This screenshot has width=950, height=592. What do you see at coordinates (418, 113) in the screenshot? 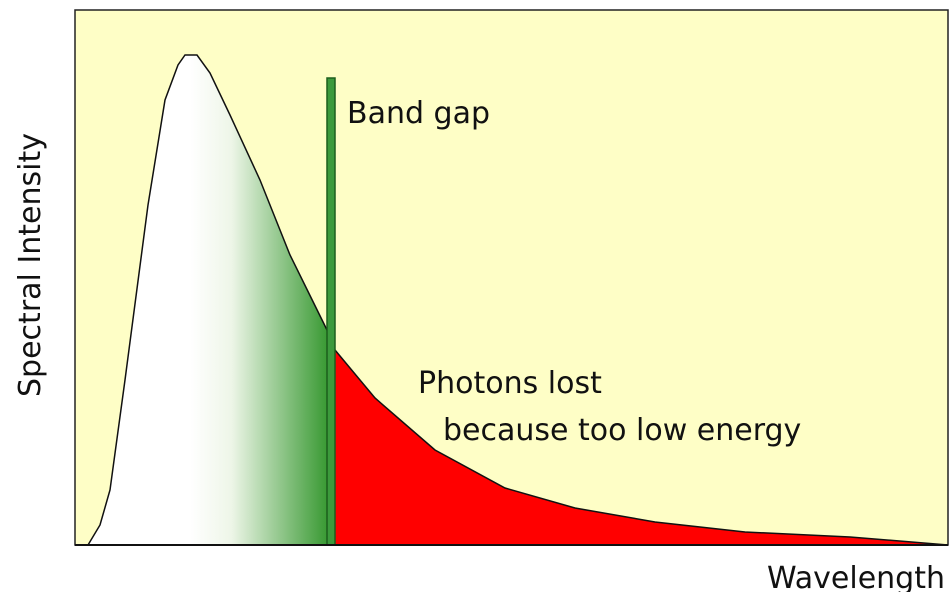
I see `band-gap-label: Band gap` at bounding box center [418, 113].